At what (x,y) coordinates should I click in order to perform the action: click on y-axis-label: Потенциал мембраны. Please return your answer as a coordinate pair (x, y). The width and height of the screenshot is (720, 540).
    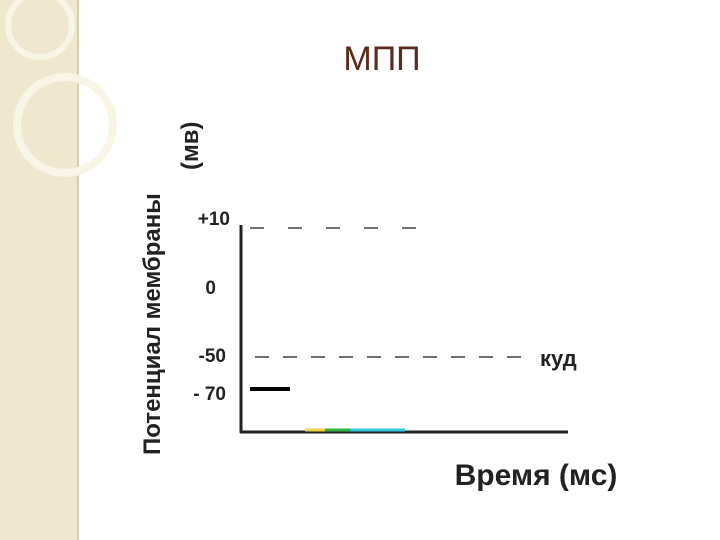
    Looking at the image, I should click on (152, 324).